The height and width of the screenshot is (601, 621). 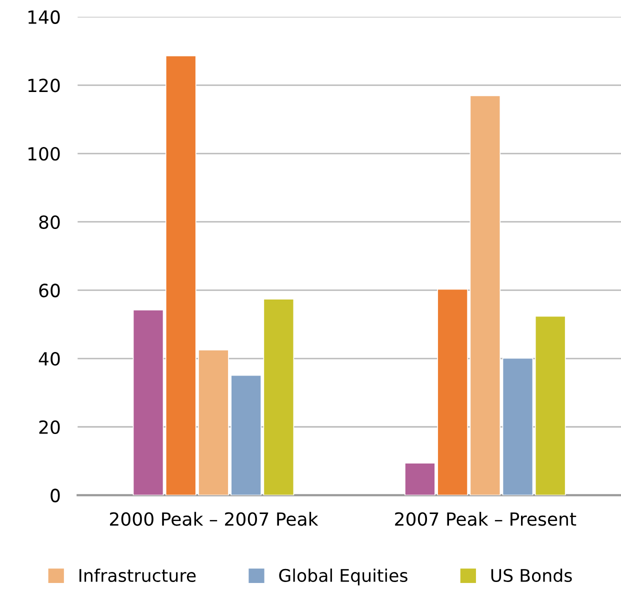 I want to click on y-tick-label: 140, so click(x=44, y=17).